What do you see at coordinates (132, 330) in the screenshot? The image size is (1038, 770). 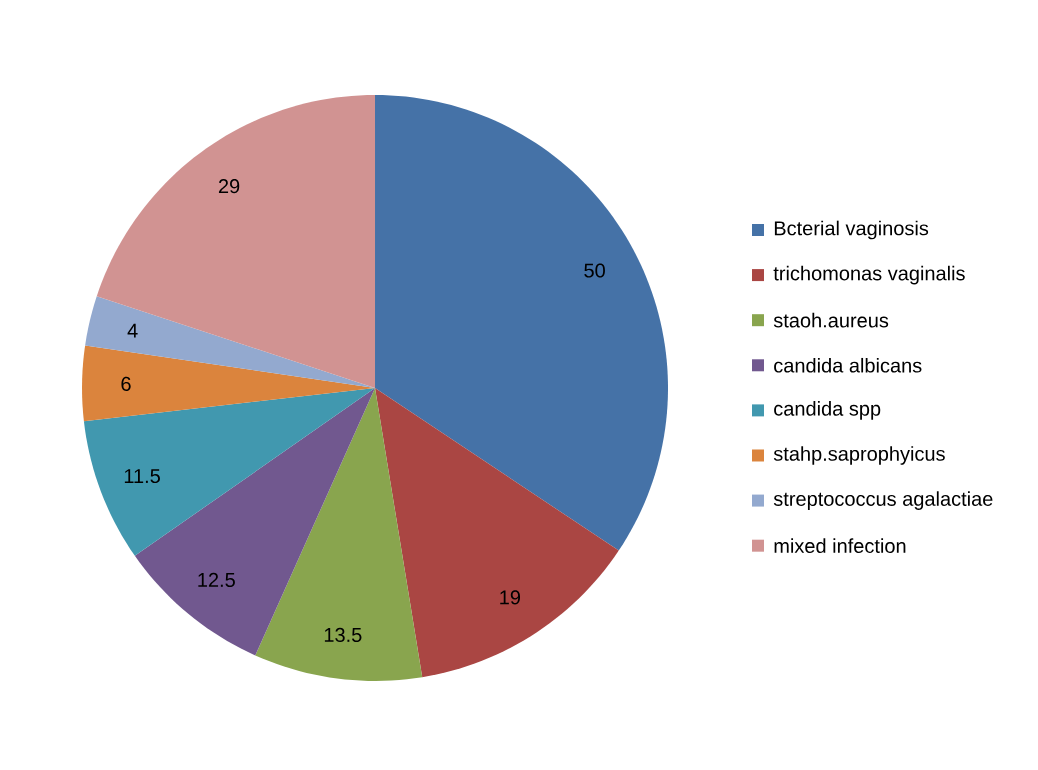 I see `data-label: 4` at bounding box center [132, 330].